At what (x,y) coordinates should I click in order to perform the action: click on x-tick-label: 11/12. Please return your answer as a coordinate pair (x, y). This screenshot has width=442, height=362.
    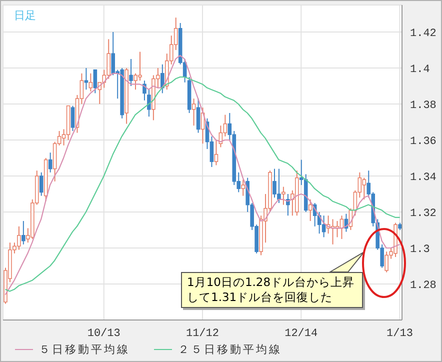
    Looking at the image, I should click on (203, 334).